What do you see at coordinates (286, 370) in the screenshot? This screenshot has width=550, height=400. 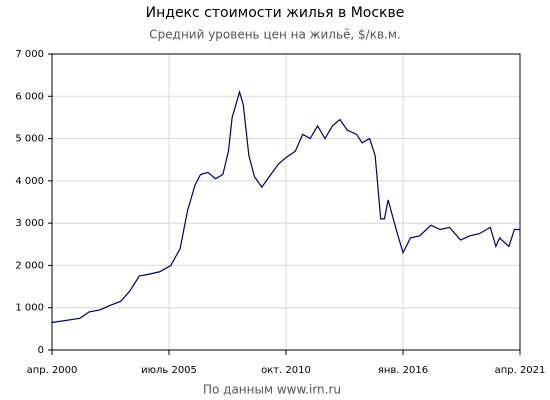 I see `x-tick-label: окт. 2010` at bounding box center [286, 370].